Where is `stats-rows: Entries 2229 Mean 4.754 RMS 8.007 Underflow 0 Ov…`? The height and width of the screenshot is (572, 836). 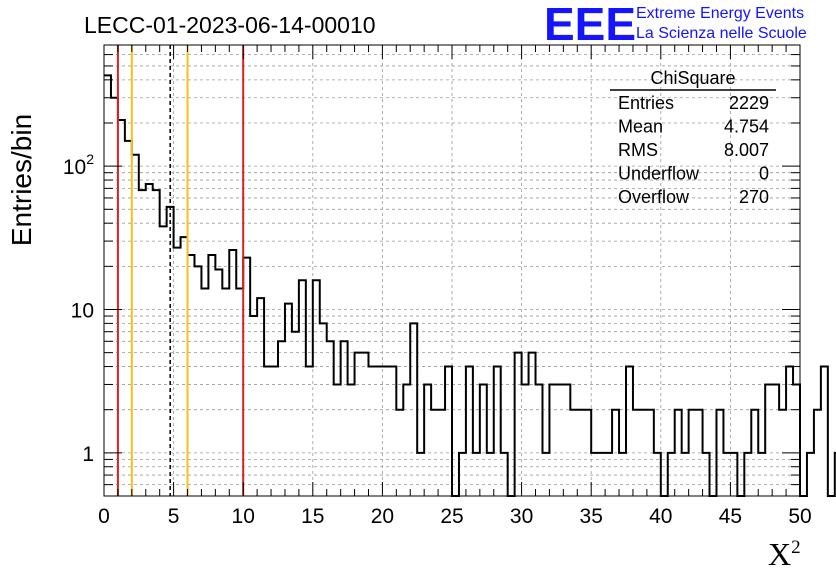 stats-rows: Entries 2229 Mean 4.754 RMS 8.007 Underflow 0 Ov… is located at coordinates (693, 150).